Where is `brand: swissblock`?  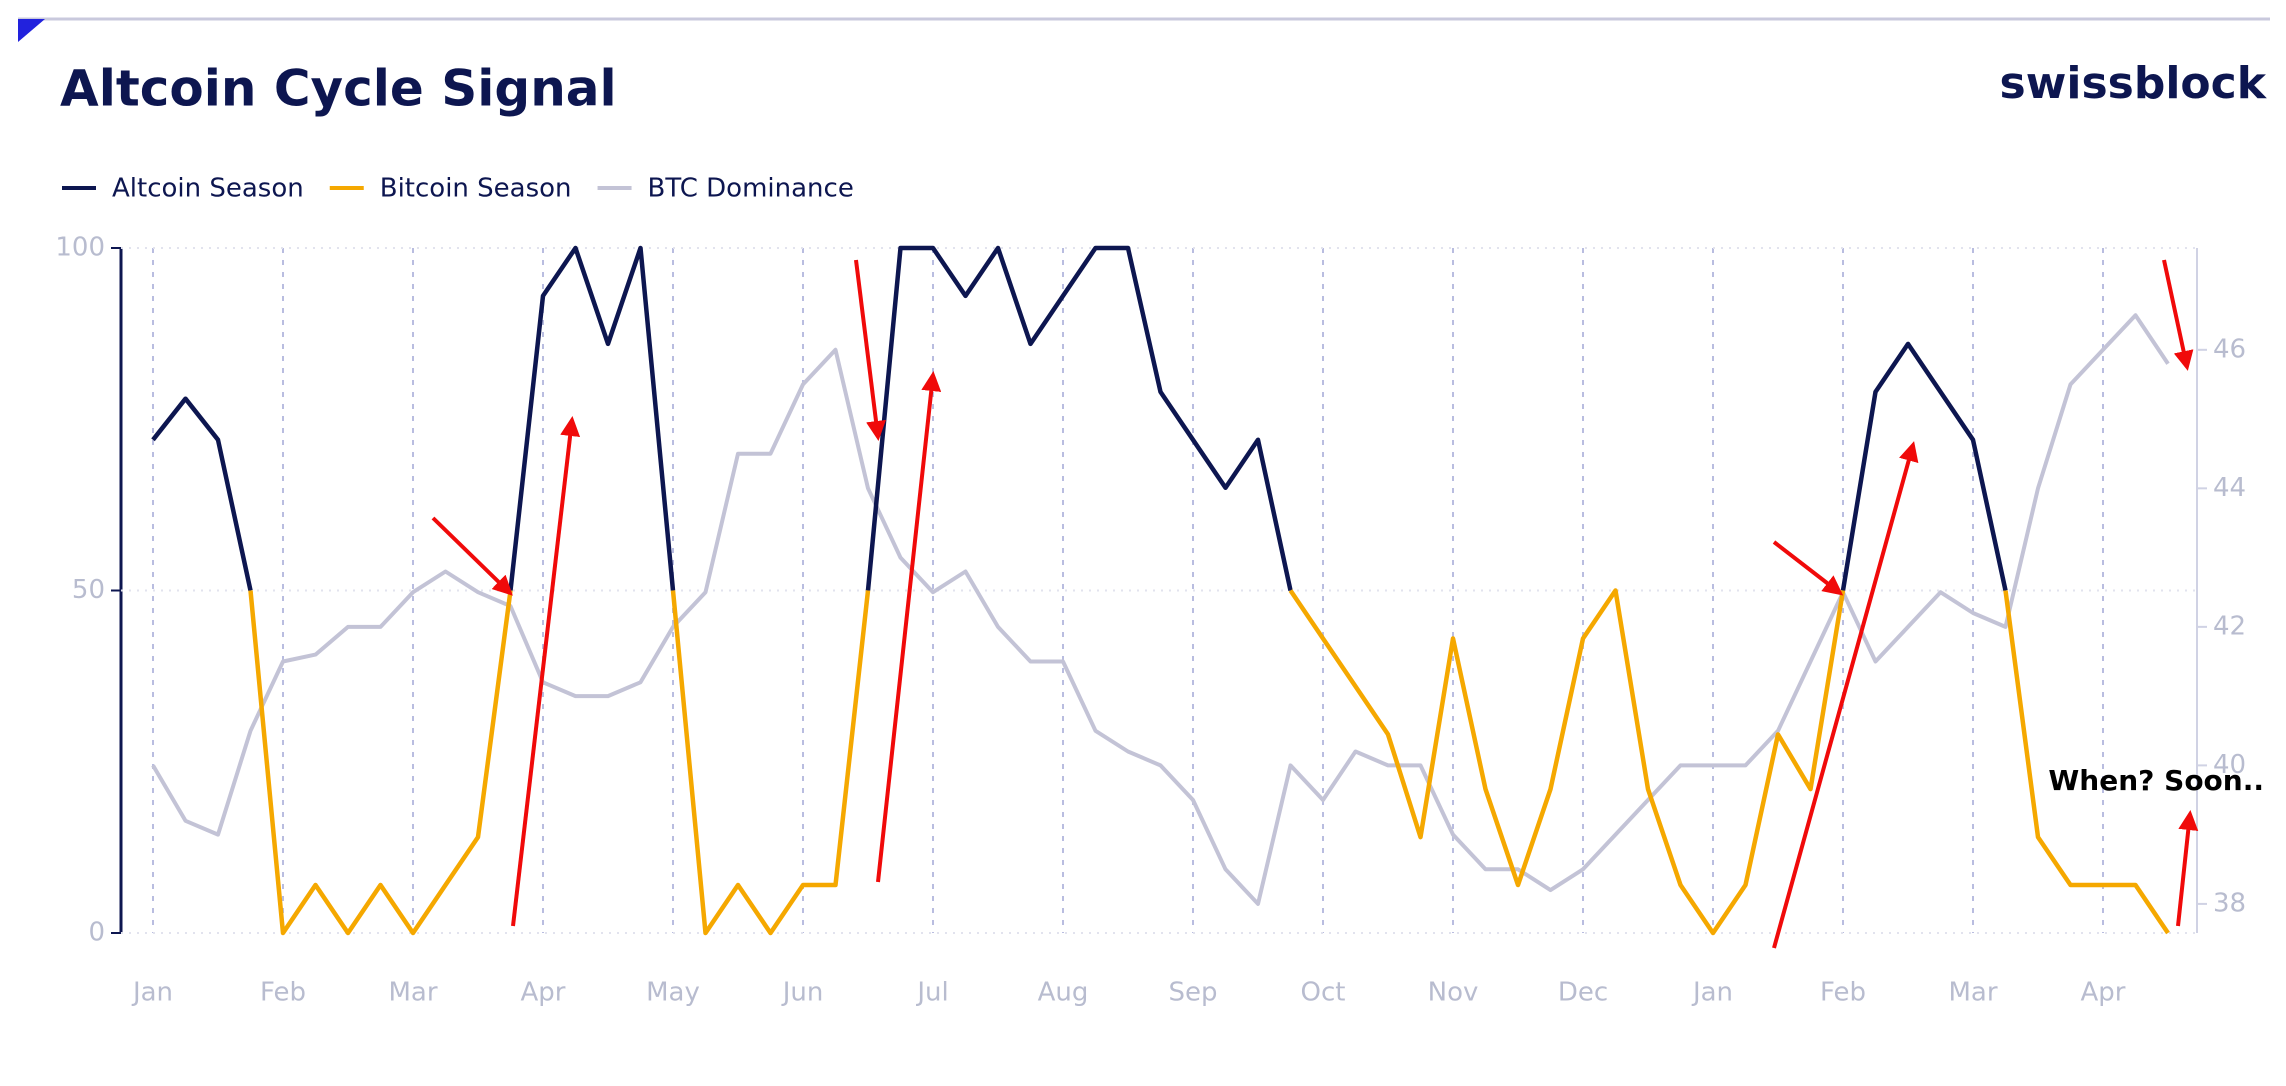 brand: swissblock is located at coordinates (2134, 83).